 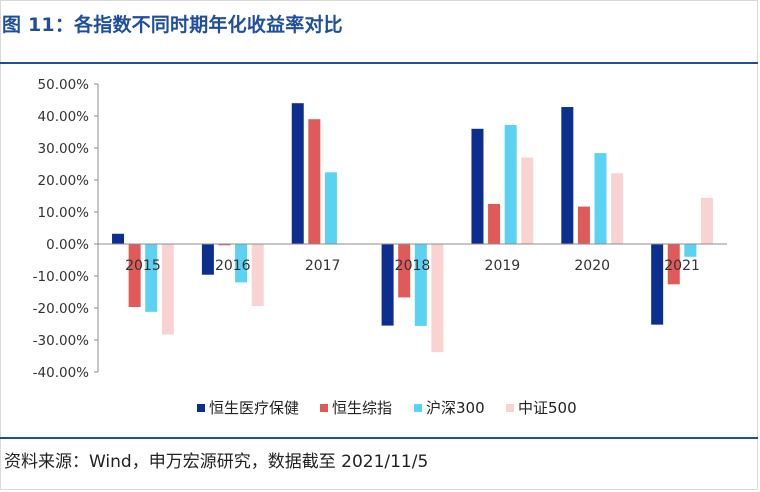 What do you see at coordinates (682, 266) in the screenshot?
I see `x-tick-label: 2021` at bounding box center [682, 266].